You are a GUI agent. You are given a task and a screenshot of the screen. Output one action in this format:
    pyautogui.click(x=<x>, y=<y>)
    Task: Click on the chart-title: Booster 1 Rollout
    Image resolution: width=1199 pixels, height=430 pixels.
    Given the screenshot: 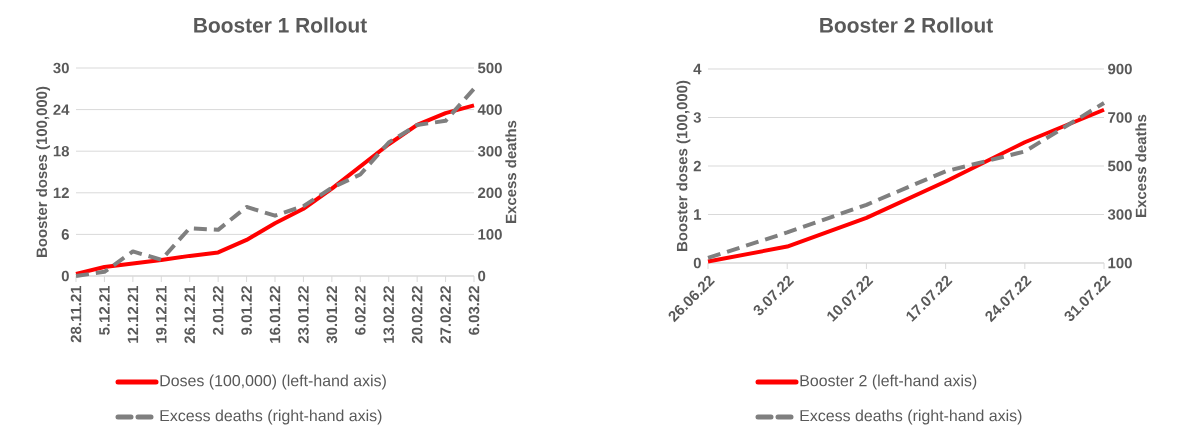 What is the action you would take?
    pyautogui.click(x=280, y=25)
    